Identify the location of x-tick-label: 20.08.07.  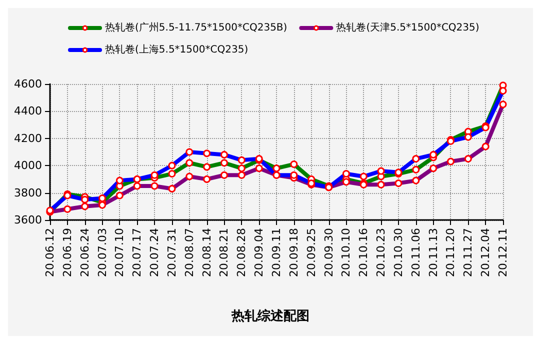
(189, 252).